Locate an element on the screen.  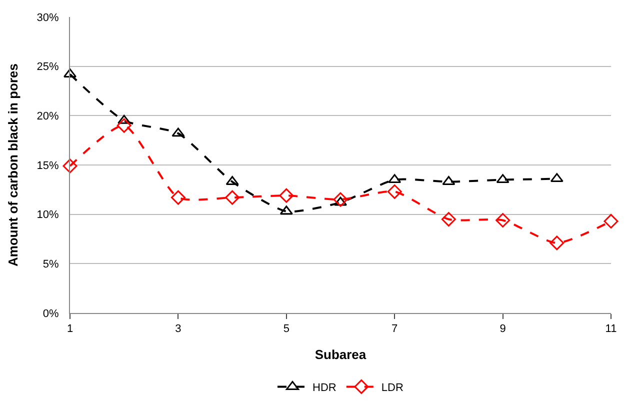
y-tick-label: 0% is located at coordinates (51, 314).